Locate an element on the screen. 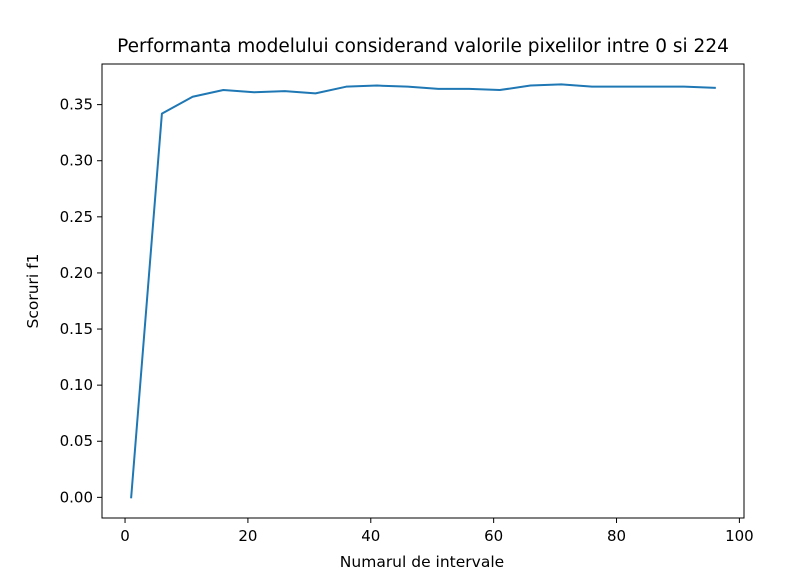 The height and width of the screenshot is (586, 808). x-axis-ticks: 0 20 40 60 80 100 is located at coordinates (437, 531).